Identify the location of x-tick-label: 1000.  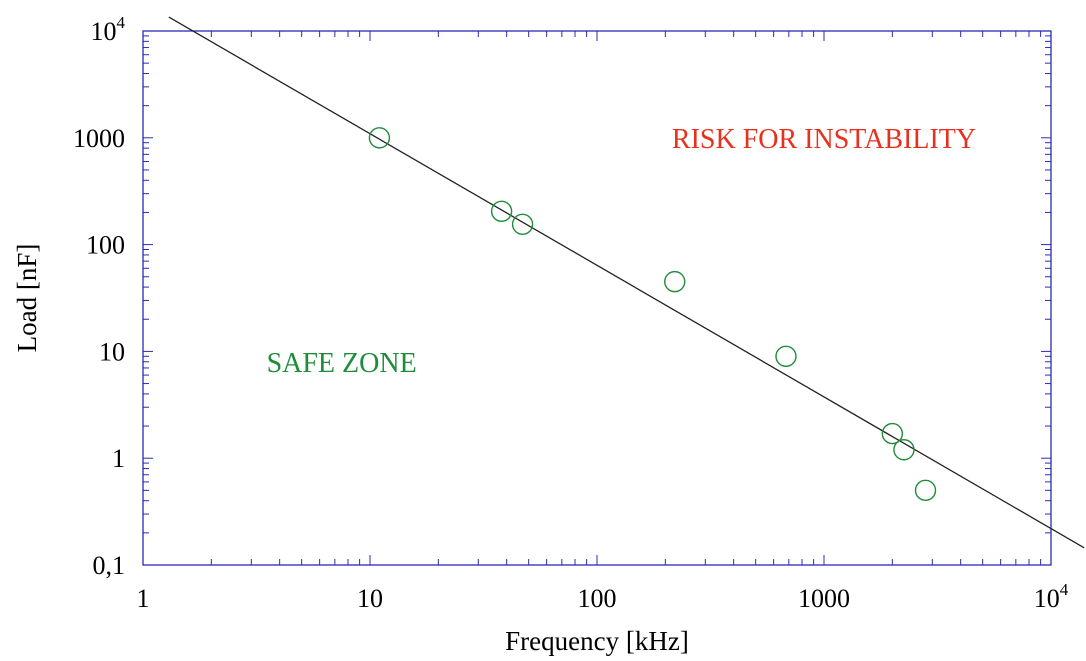
(824, 598).